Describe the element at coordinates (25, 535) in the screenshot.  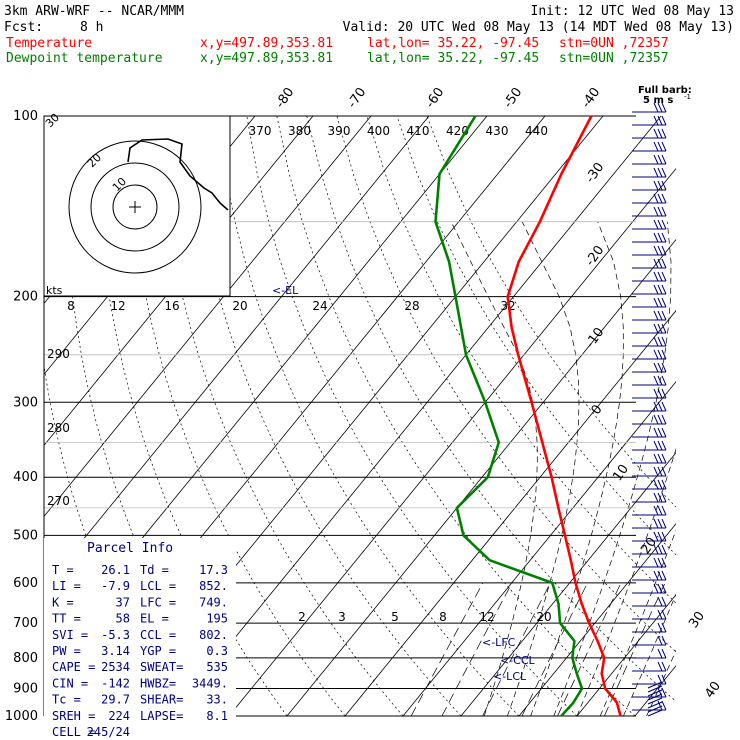
I see `pressure-tick-500: 500` at that location.